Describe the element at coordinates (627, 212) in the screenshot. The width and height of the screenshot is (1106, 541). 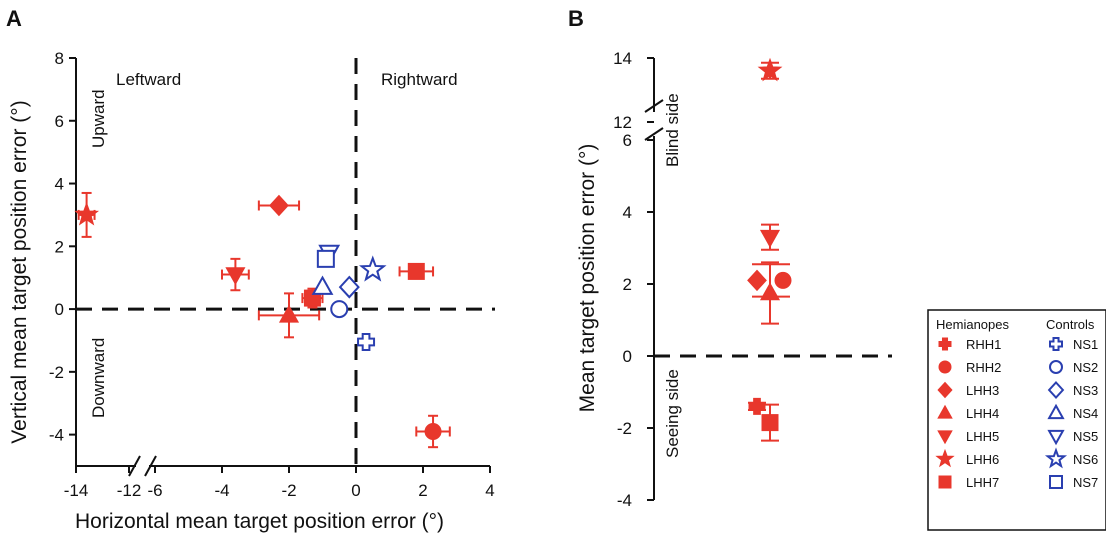
I see `y-tick-label-b: 4` at that location.